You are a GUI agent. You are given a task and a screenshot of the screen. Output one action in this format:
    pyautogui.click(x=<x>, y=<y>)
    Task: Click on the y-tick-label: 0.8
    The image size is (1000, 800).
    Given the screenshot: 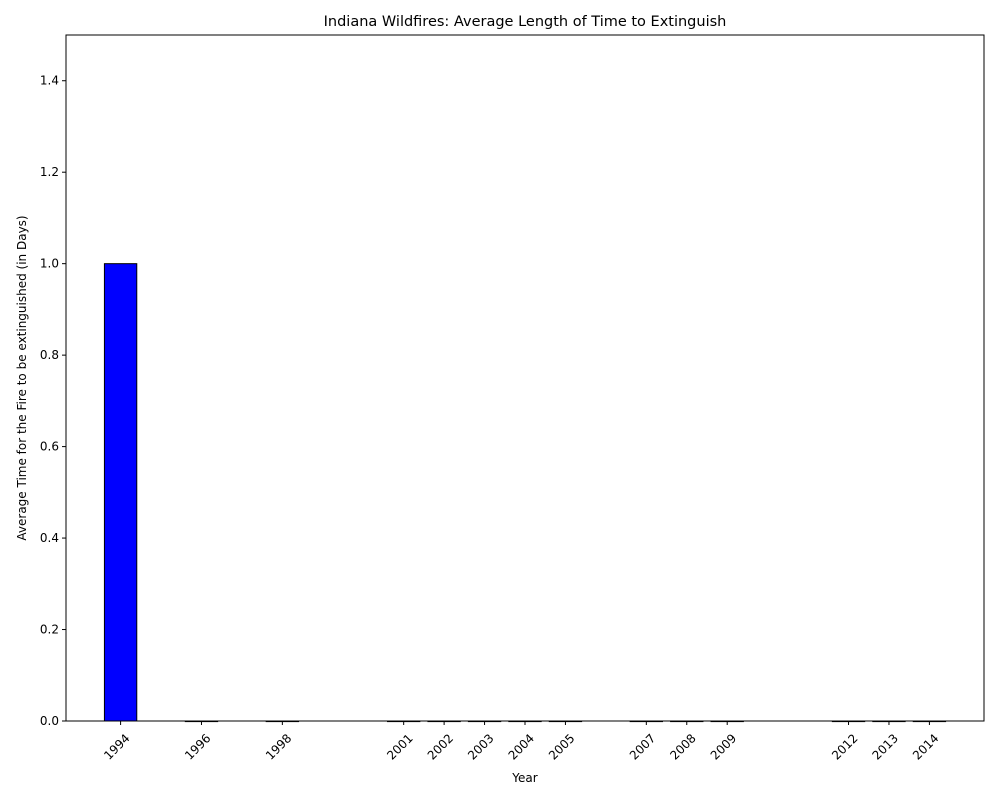 What is the action you would take?
    pyautogui.click(x=49, y=355)
    